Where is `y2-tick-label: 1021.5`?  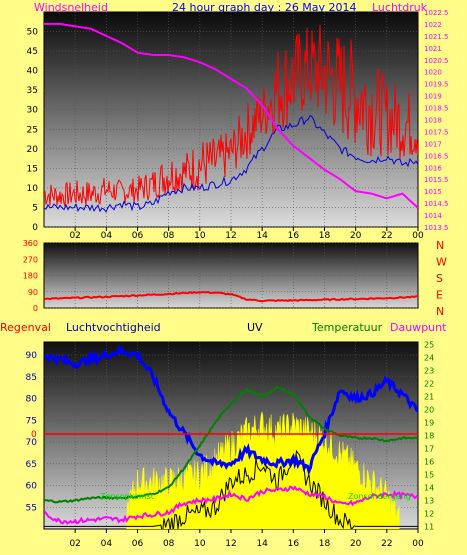
y2-tick-label: 1021.5 is located at coordinates (436, 37).